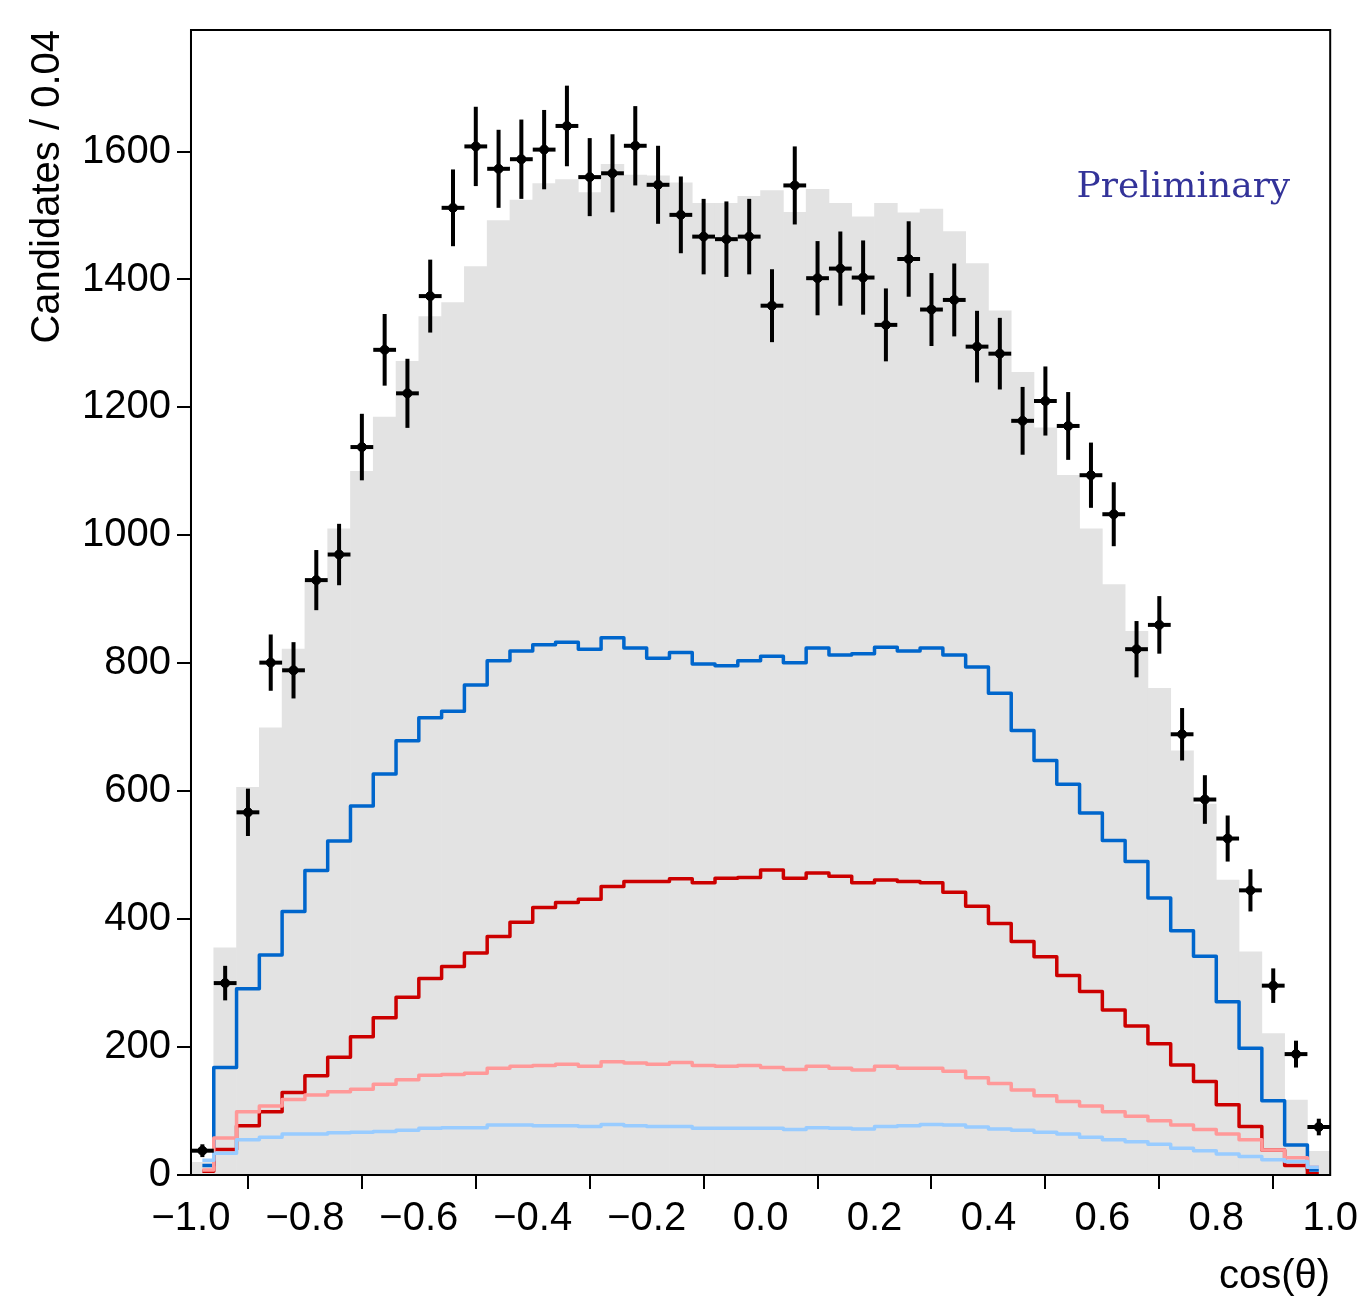 The height and width of the screenshot is (1305, 1364). I want to click on y-tick-label: 800, so click(137, 660).